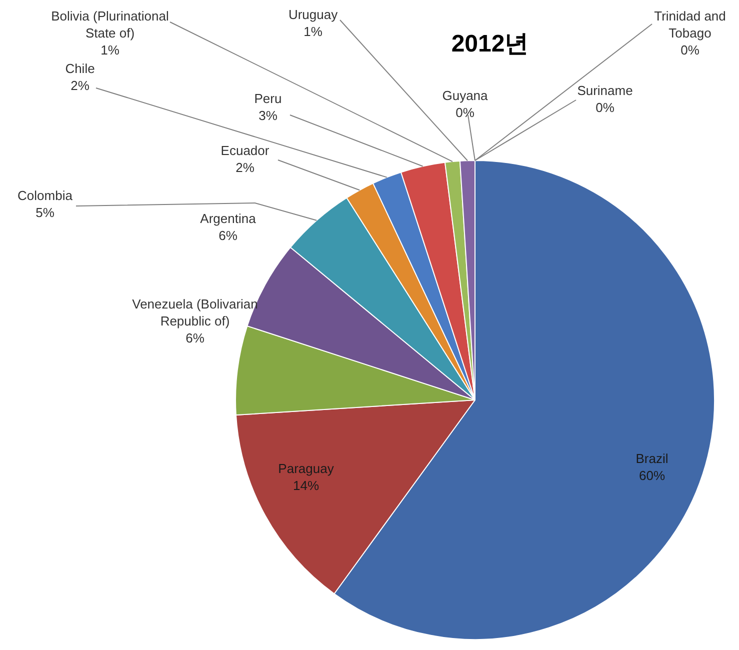 The height and width of the screenshot is (650, 739). What do you see at coordinates (228, 218) in the screenshot?
I see `slice-label: Argentina` at bounding box center [228, 218].